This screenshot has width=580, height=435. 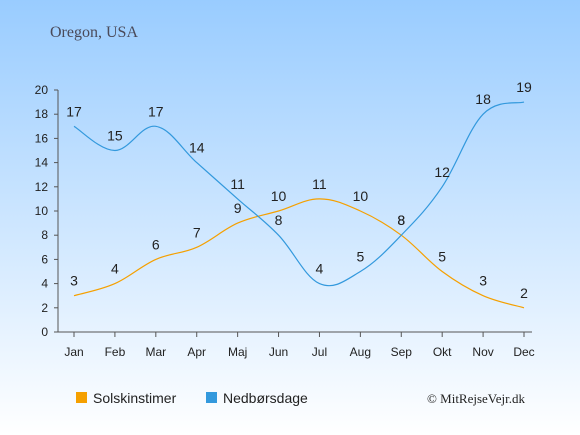 What do you see at coordinates (42, 211) in the screenshot?
I see `y-tick-label: 10` at bounding box center [42, 211].